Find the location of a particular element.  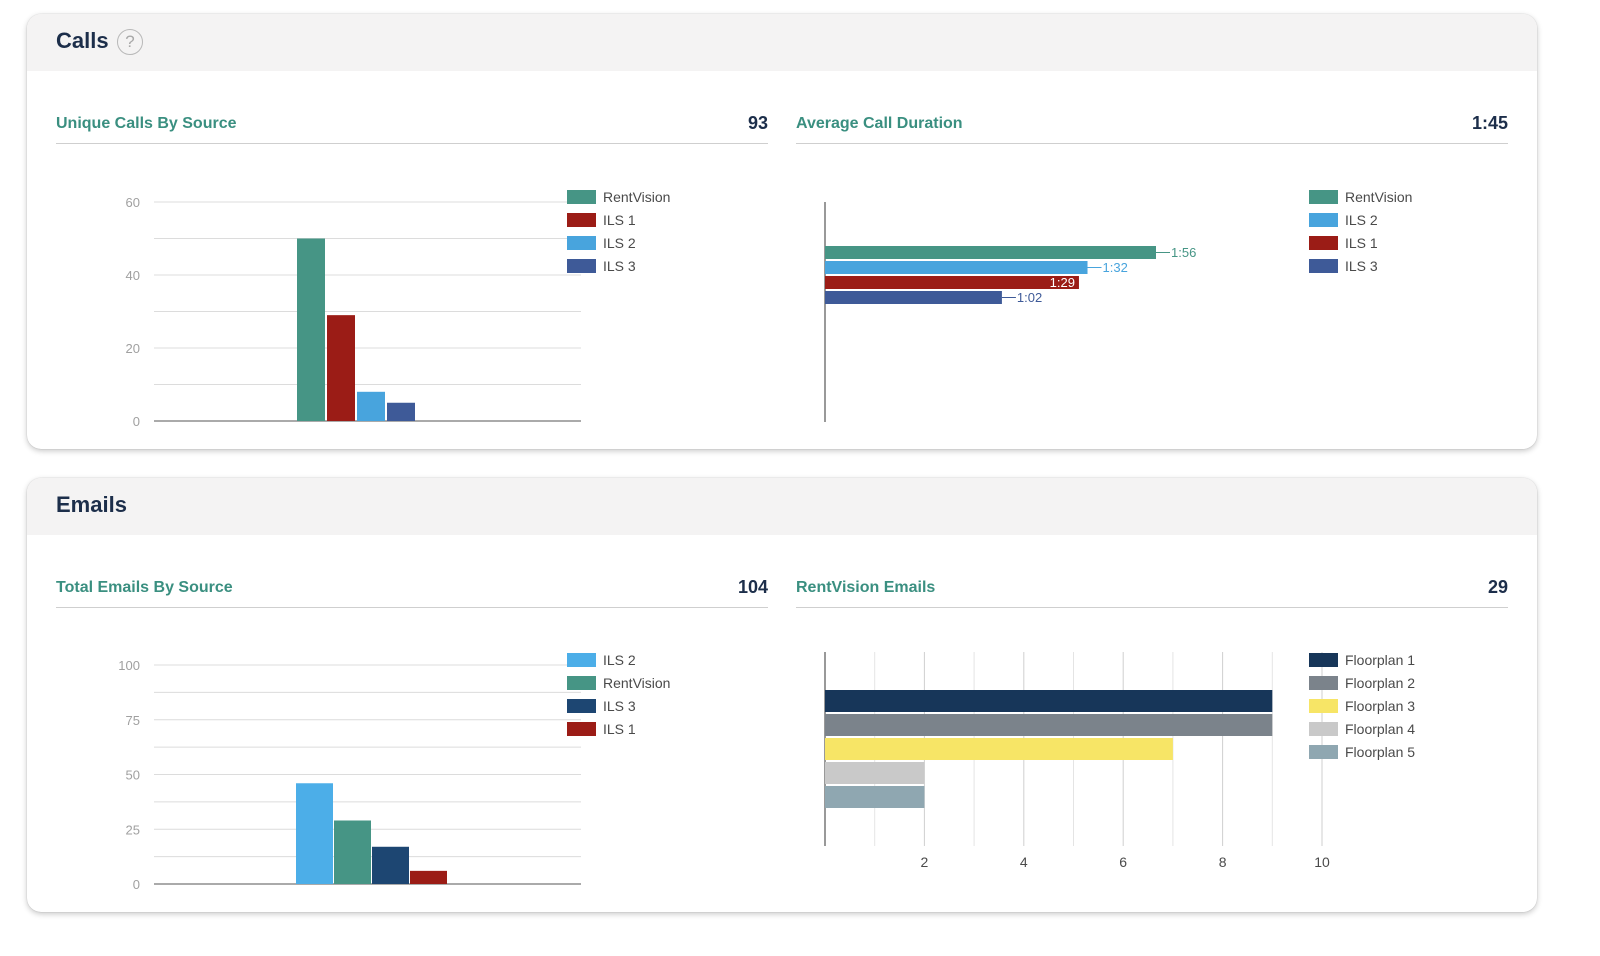

legend-item: Floorplan 2 is located at coordinates (1362, 682).